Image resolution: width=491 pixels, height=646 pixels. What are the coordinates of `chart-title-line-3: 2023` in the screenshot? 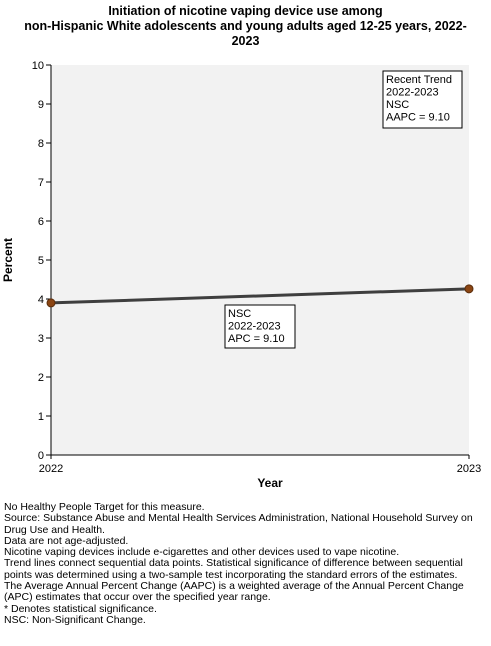 It's located at (245, 41).